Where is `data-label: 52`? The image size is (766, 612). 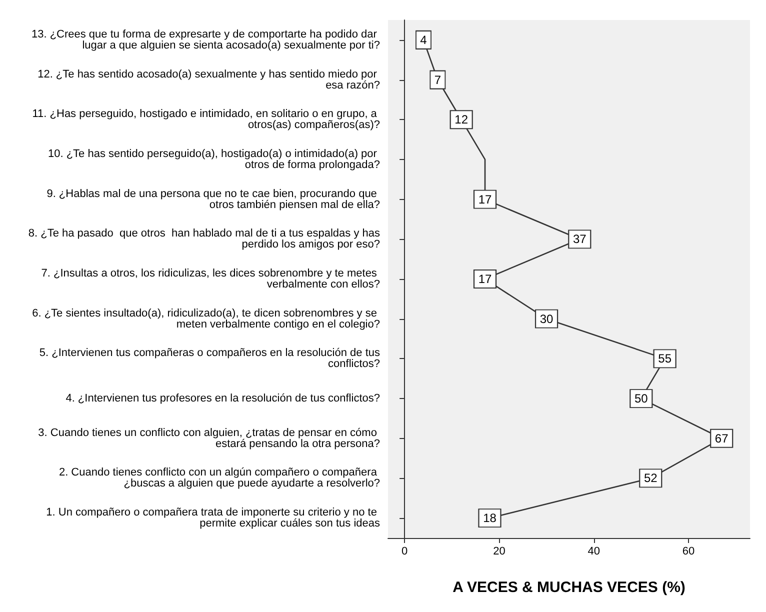
data-label: 52 is located at coordinates (651, 478).